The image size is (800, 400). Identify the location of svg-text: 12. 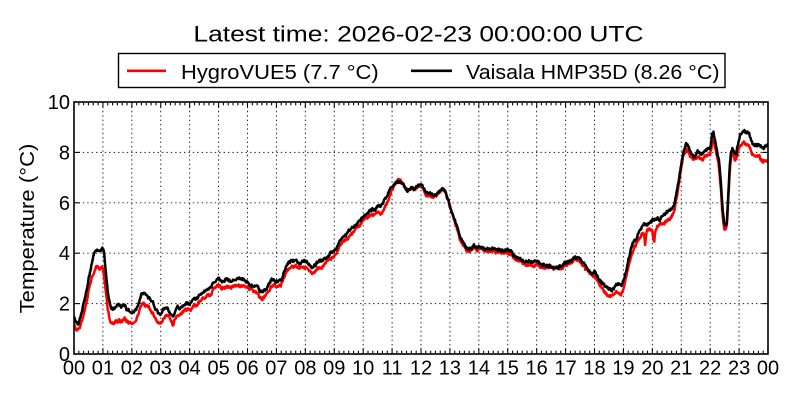
(421, 369).